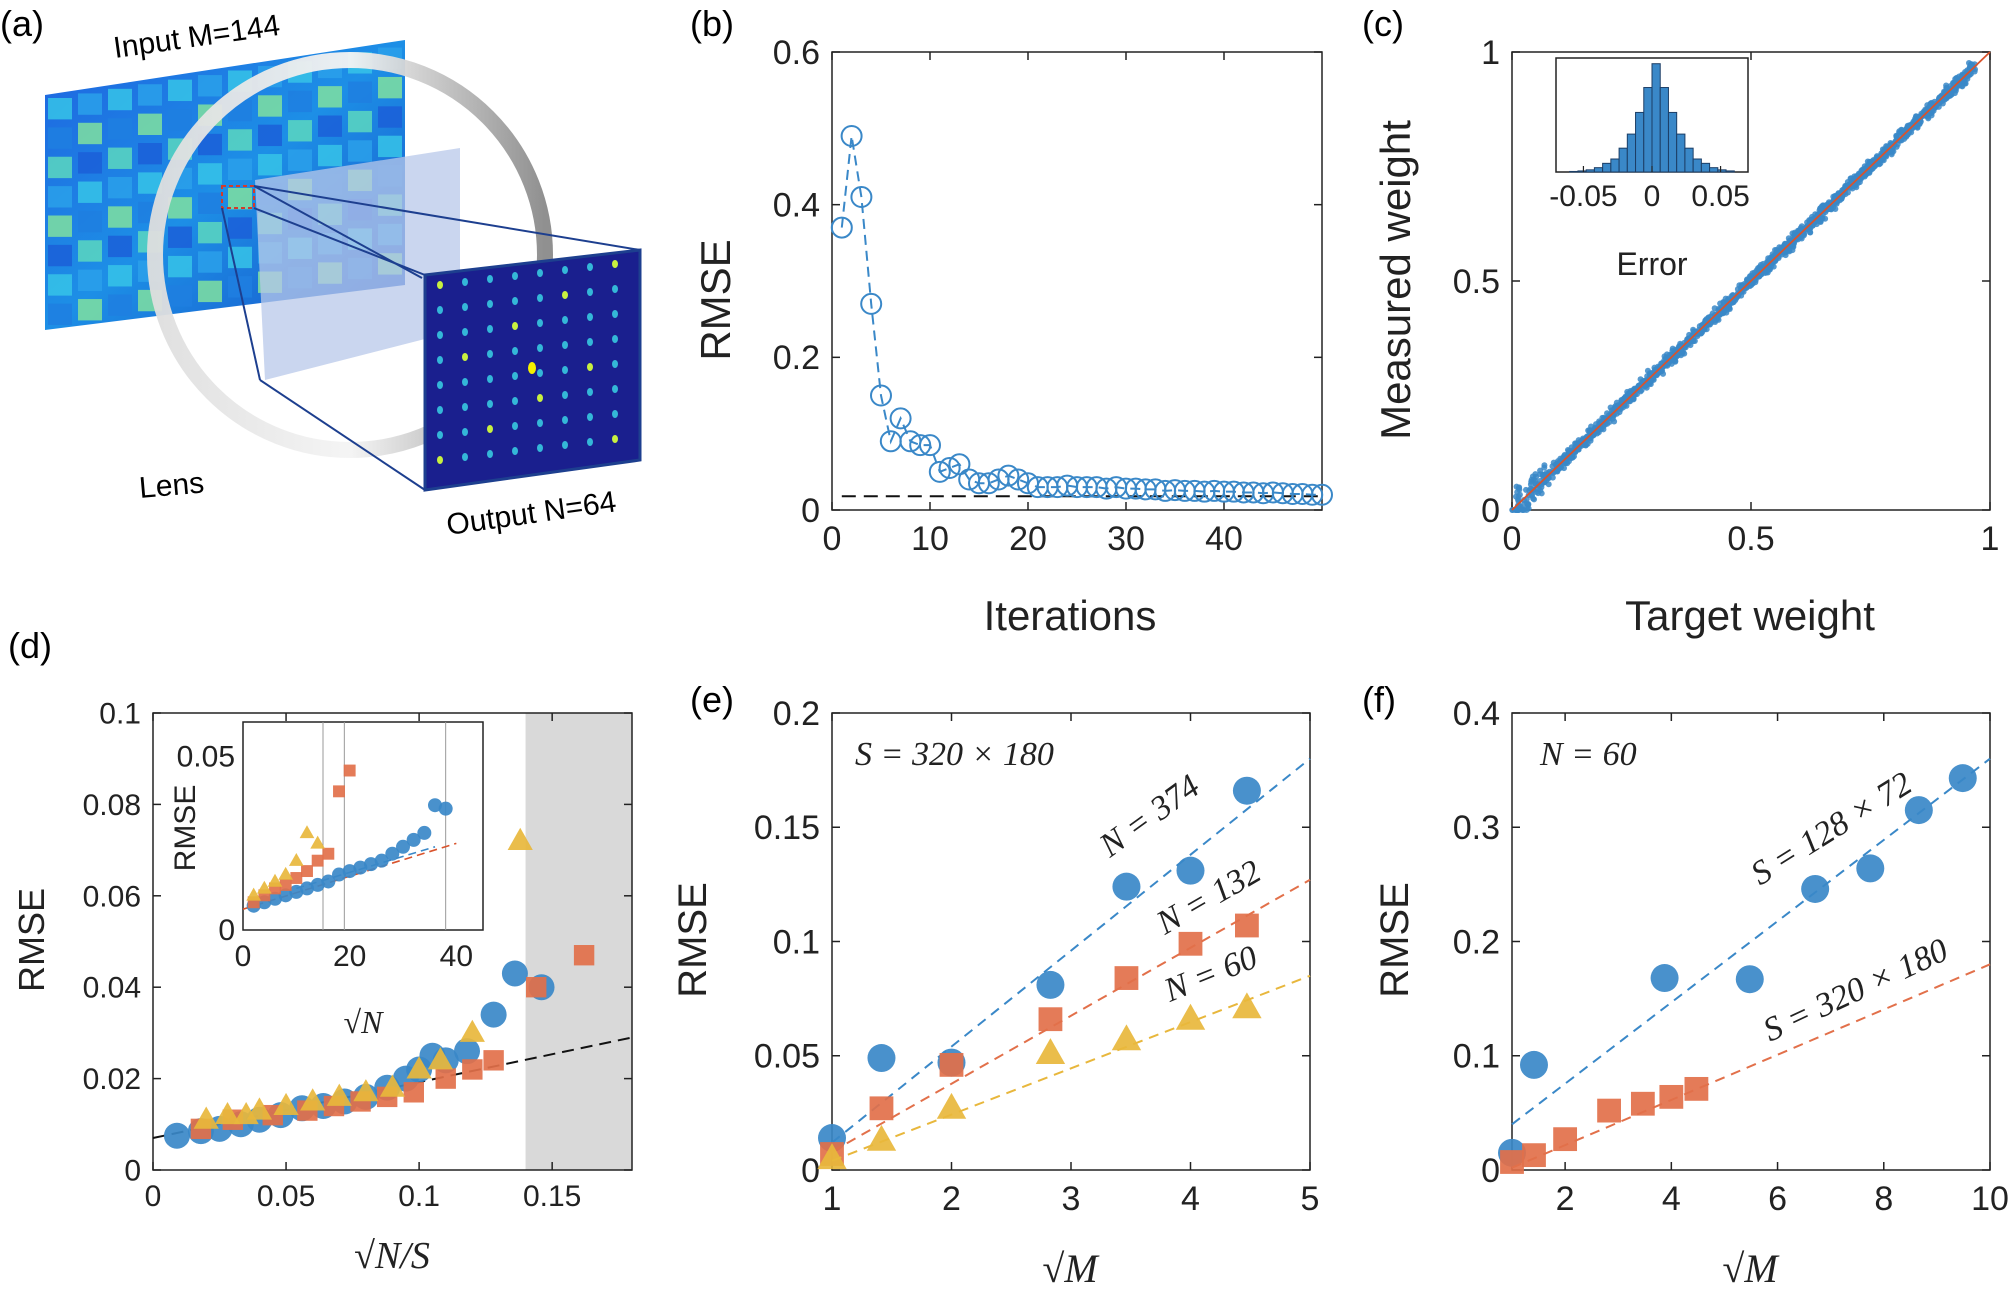  Describe the element at coordinates (1476, 714) in the screenshot. I see `y-tick-label: 0.4` at that location.